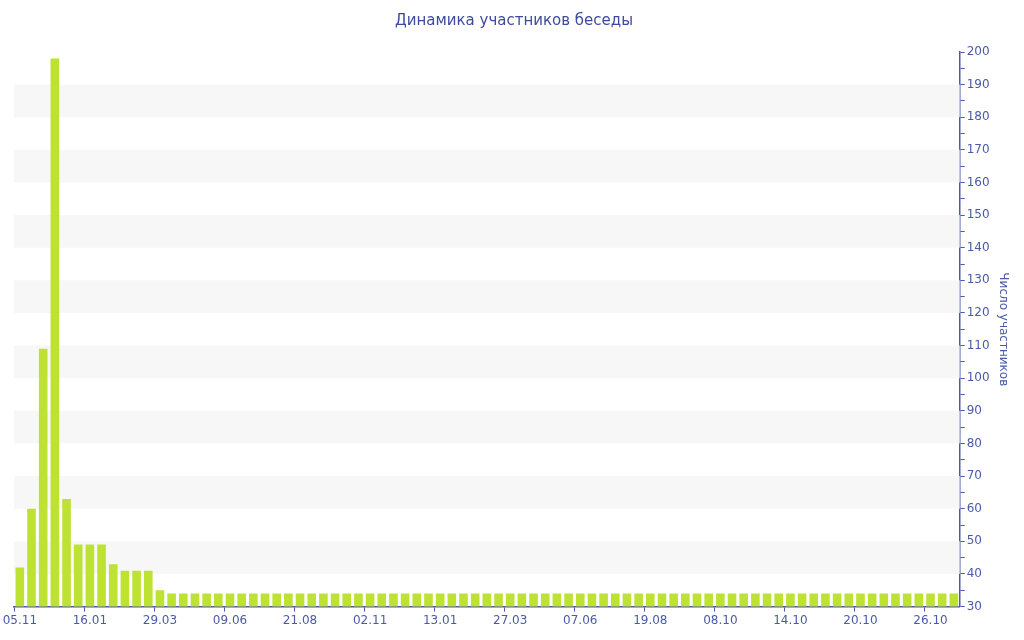 The width and height of the screenshot is (1024, 640). I want to click on y-tick-label: 170, so click(978, 149).